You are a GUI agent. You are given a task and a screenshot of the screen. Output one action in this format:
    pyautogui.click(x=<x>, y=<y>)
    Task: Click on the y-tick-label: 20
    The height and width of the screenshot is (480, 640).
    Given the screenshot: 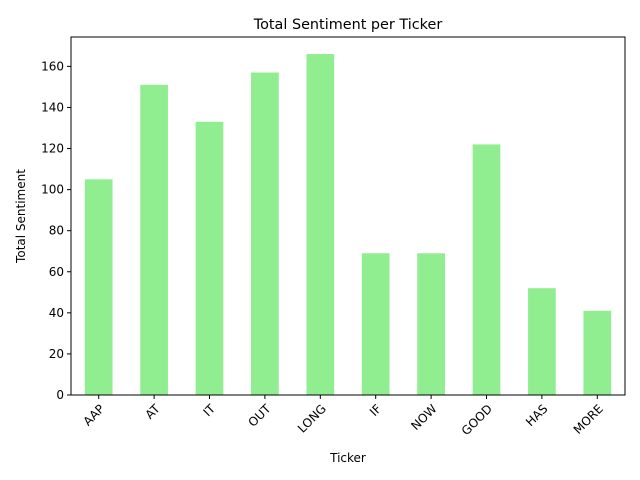 What is the action you would take?
    pyautogui.click(x=56, y=354)
    